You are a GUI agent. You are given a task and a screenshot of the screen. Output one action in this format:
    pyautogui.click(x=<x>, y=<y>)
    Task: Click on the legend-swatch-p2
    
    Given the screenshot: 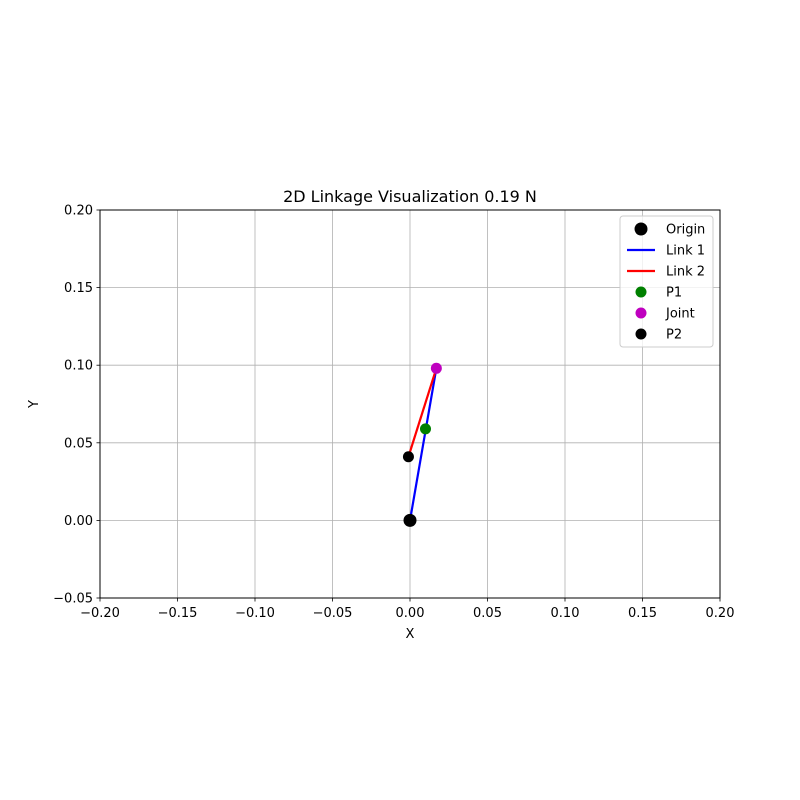 What is the action you would take?
    pyautogui.click(x=641, y=334)
    